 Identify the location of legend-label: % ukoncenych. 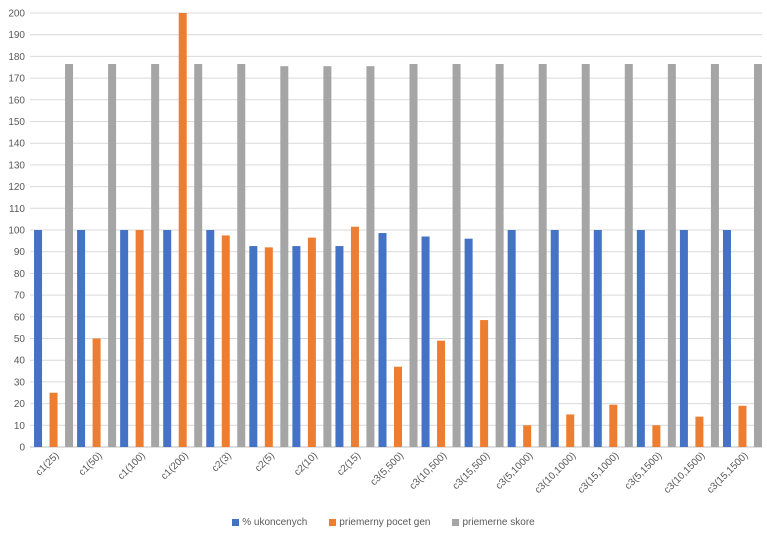
(275, 522).